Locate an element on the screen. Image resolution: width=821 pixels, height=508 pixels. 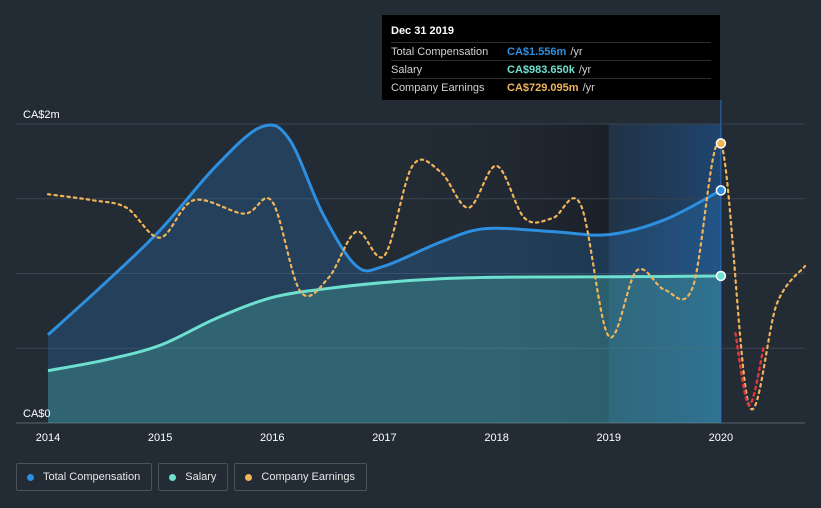
x-tick-label: 2015 is located at coordinates (160, 438).